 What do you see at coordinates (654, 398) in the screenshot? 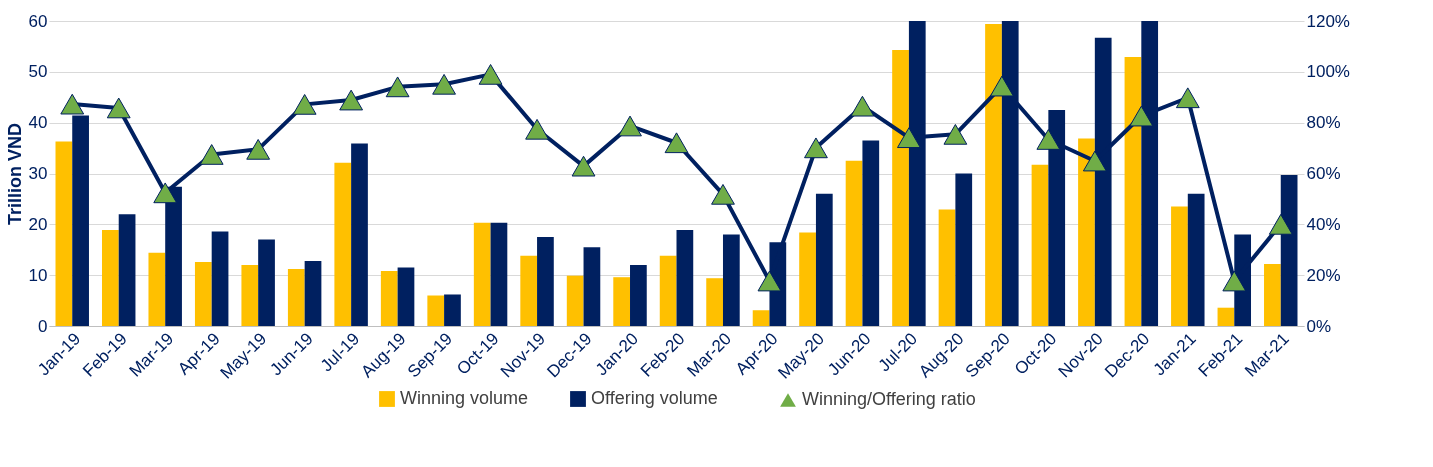
I see `legend-label: Offering volume` at bounding box center [654, 398].